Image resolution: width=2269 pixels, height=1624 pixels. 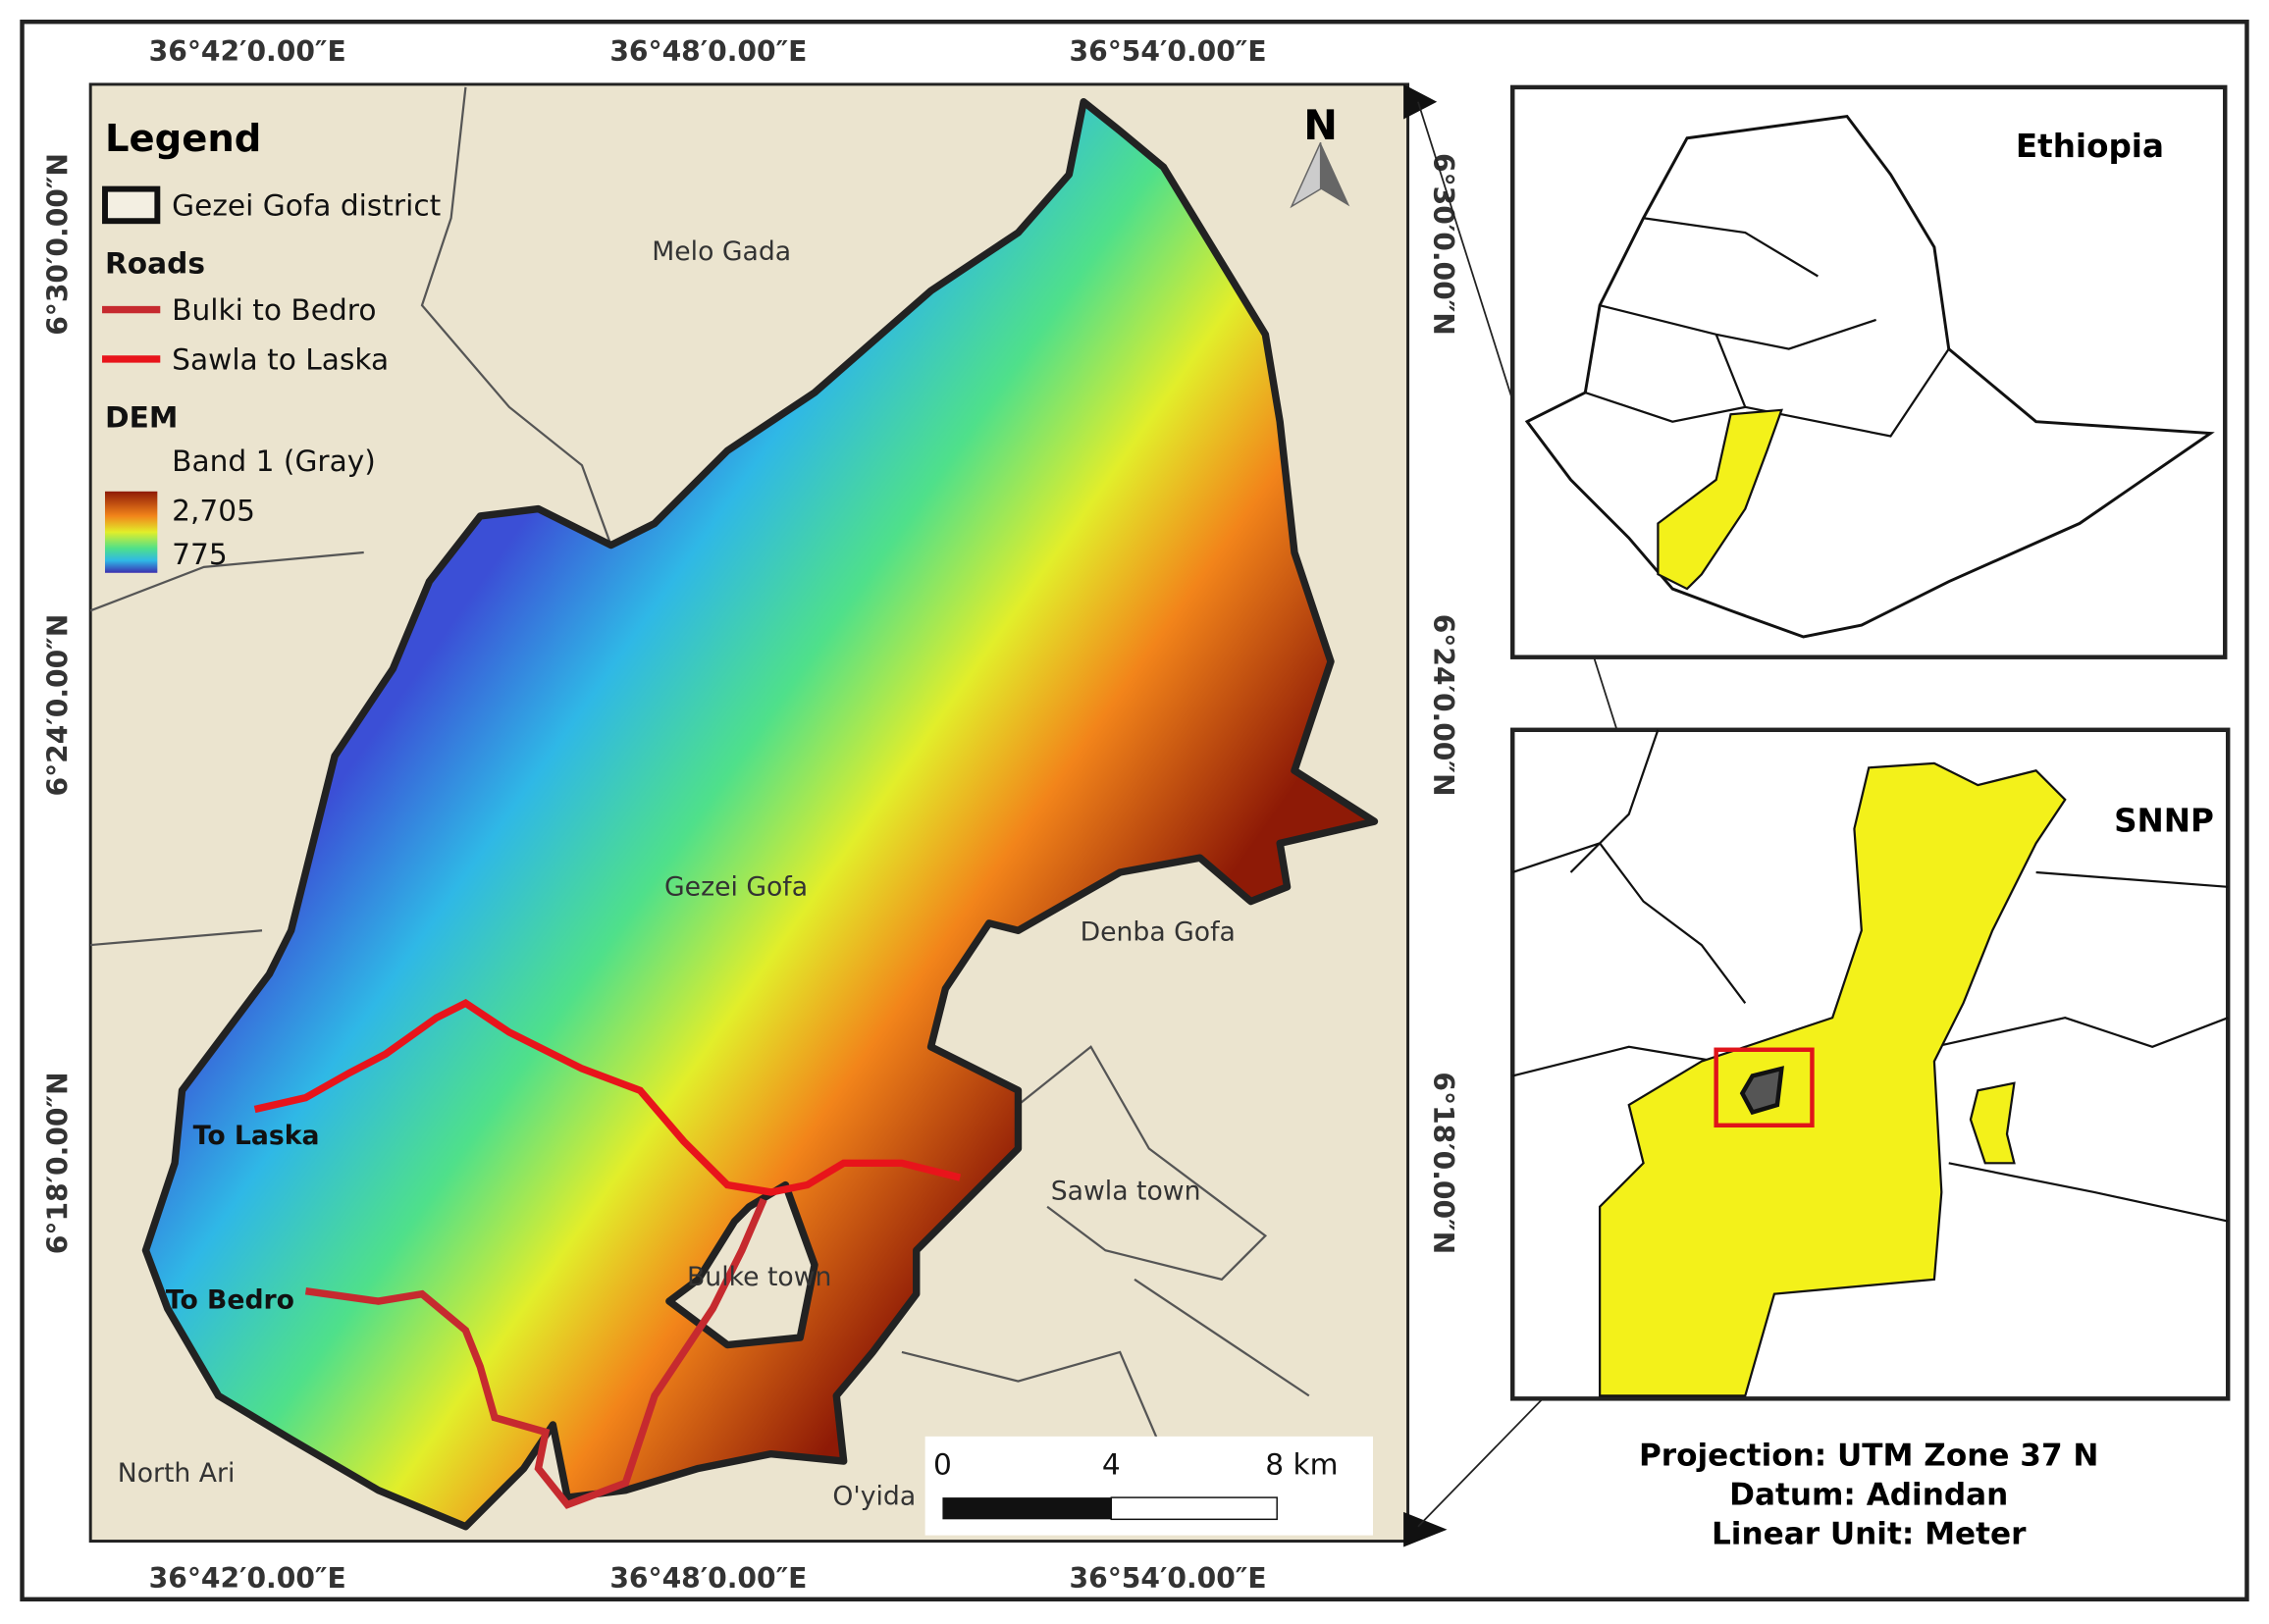 I want to click on district-locator, so click(x=1761, y=1091).